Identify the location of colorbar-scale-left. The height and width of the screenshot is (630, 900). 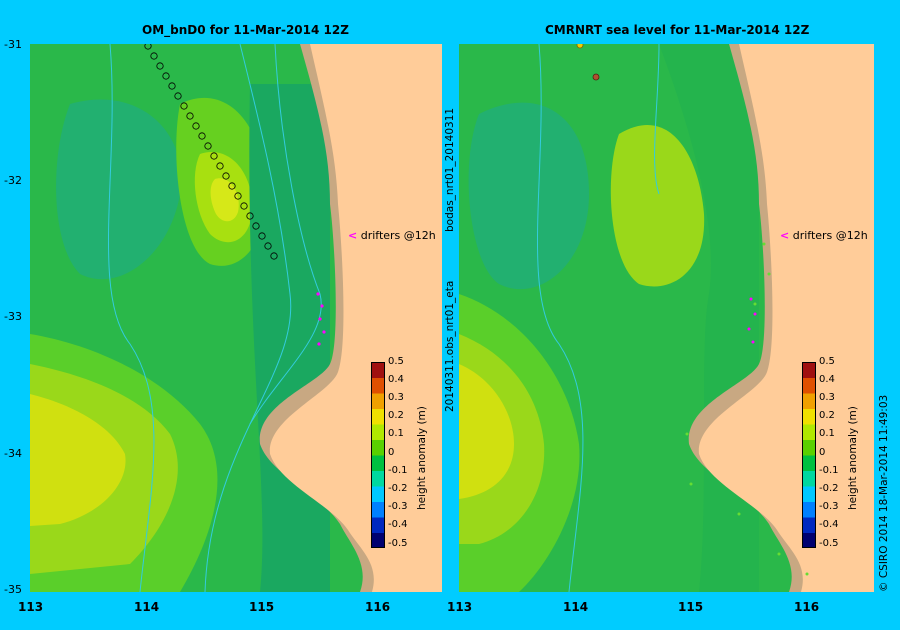
(378, 455).